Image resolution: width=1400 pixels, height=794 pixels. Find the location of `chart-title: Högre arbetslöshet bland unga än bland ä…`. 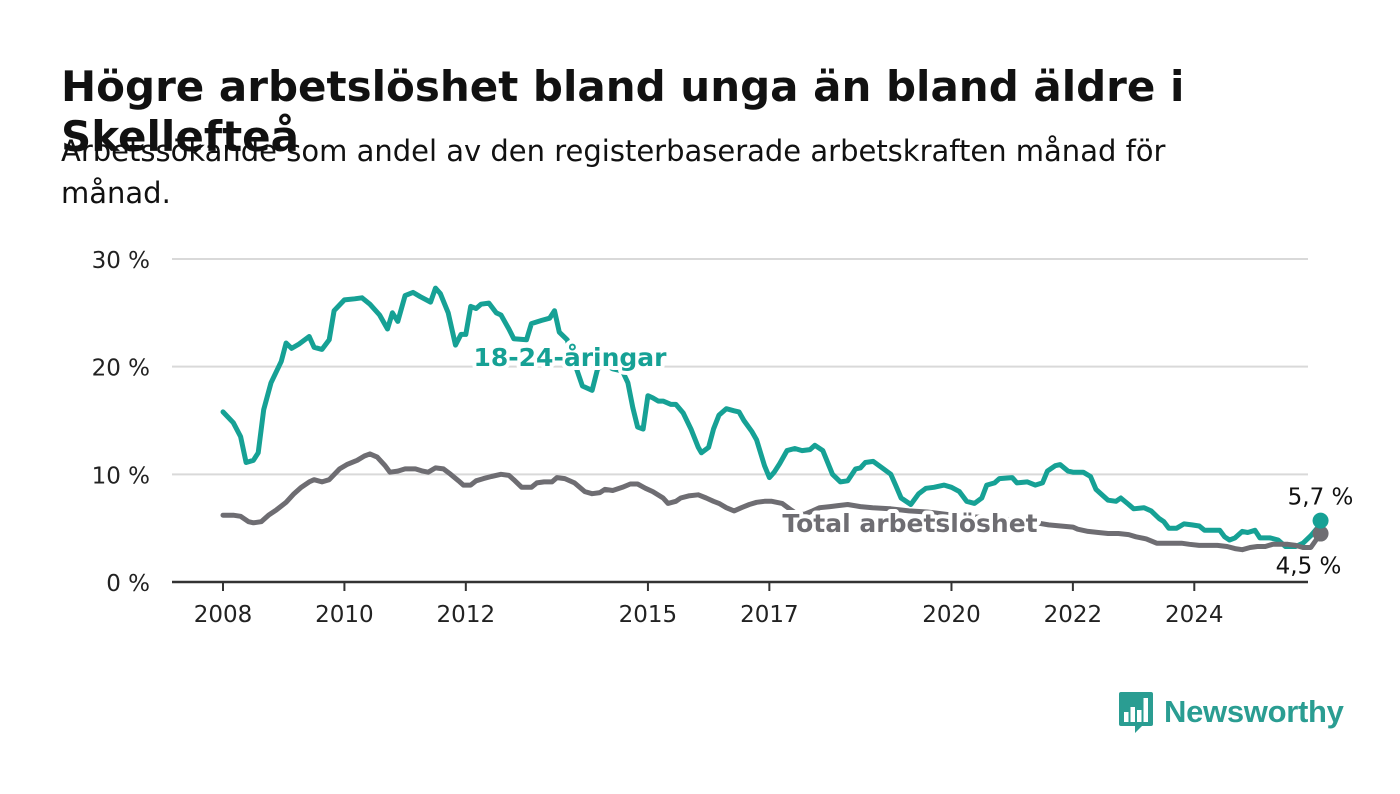

chart-title: Högre arbetslöshet bland unga än bland ä… is located at coordinates (623, 111).